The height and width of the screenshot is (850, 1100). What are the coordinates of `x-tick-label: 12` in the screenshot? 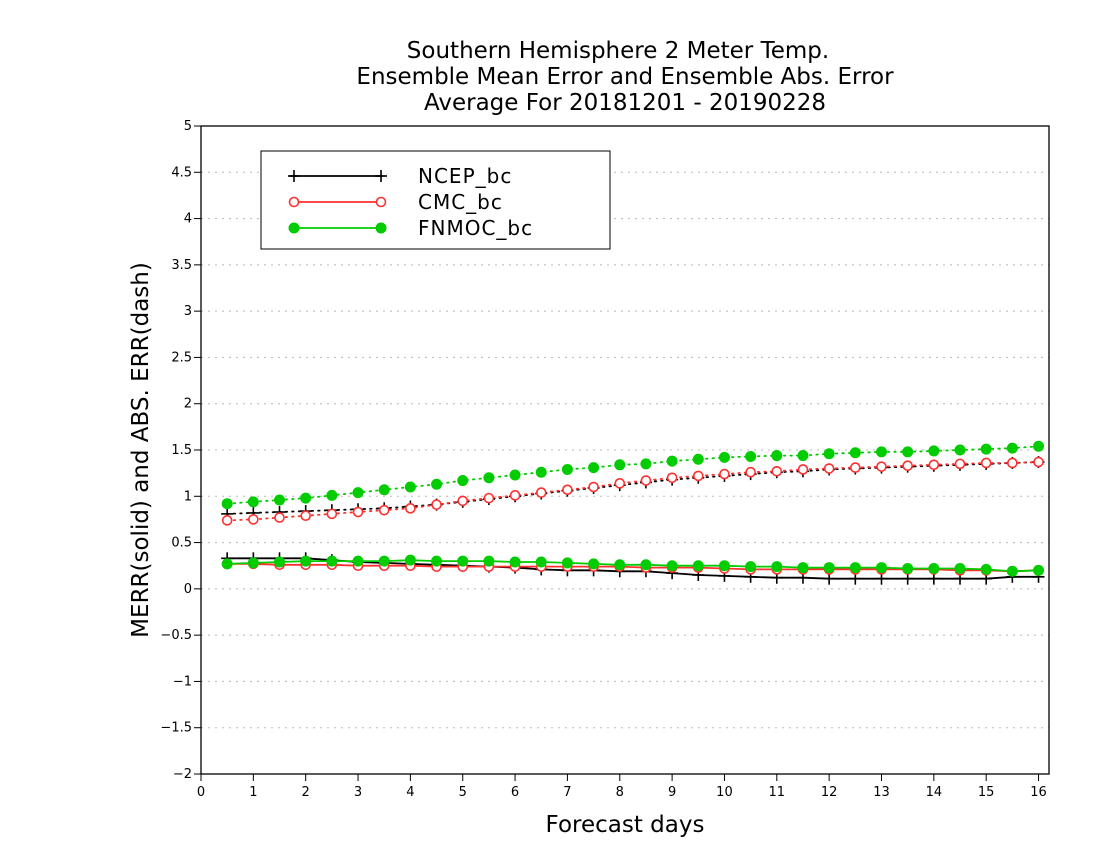 It's located at (829, 792).